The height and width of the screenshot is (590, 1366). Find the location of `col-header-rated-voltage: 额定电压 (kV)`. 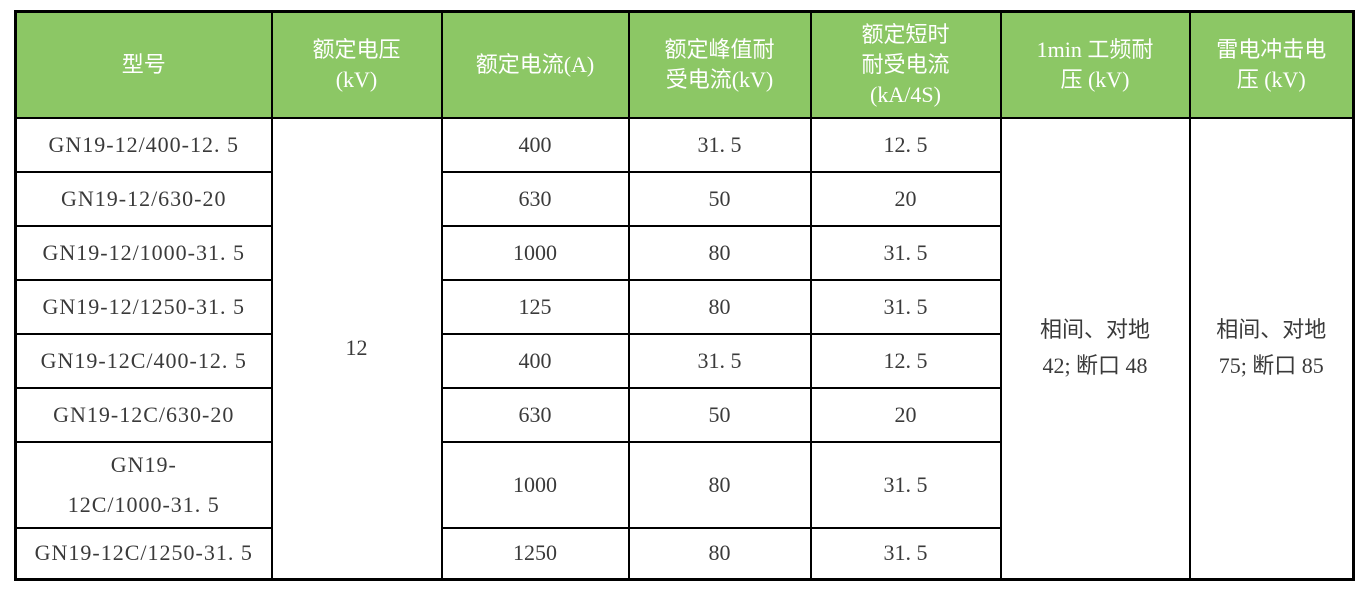

col-header-rated-voltage: 额定电压 (kV) is located at coordinates (356, 64).